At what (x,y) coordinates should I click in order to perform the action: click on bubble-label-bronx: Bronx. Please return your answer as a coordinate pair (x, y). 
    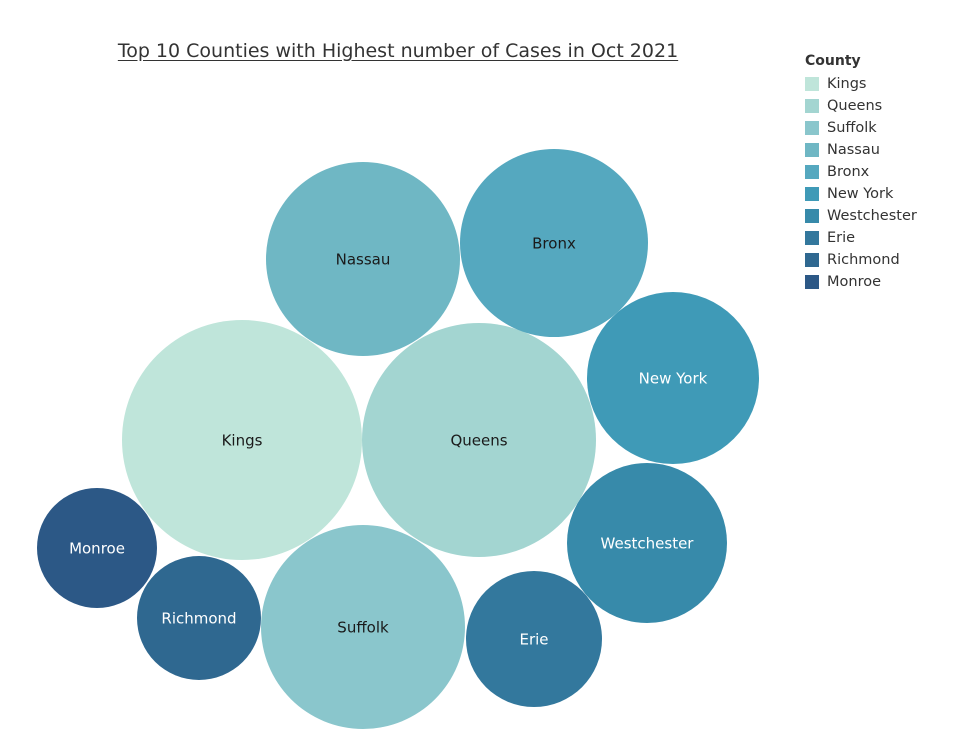
    Looking at the image, I should click on (554, 244).